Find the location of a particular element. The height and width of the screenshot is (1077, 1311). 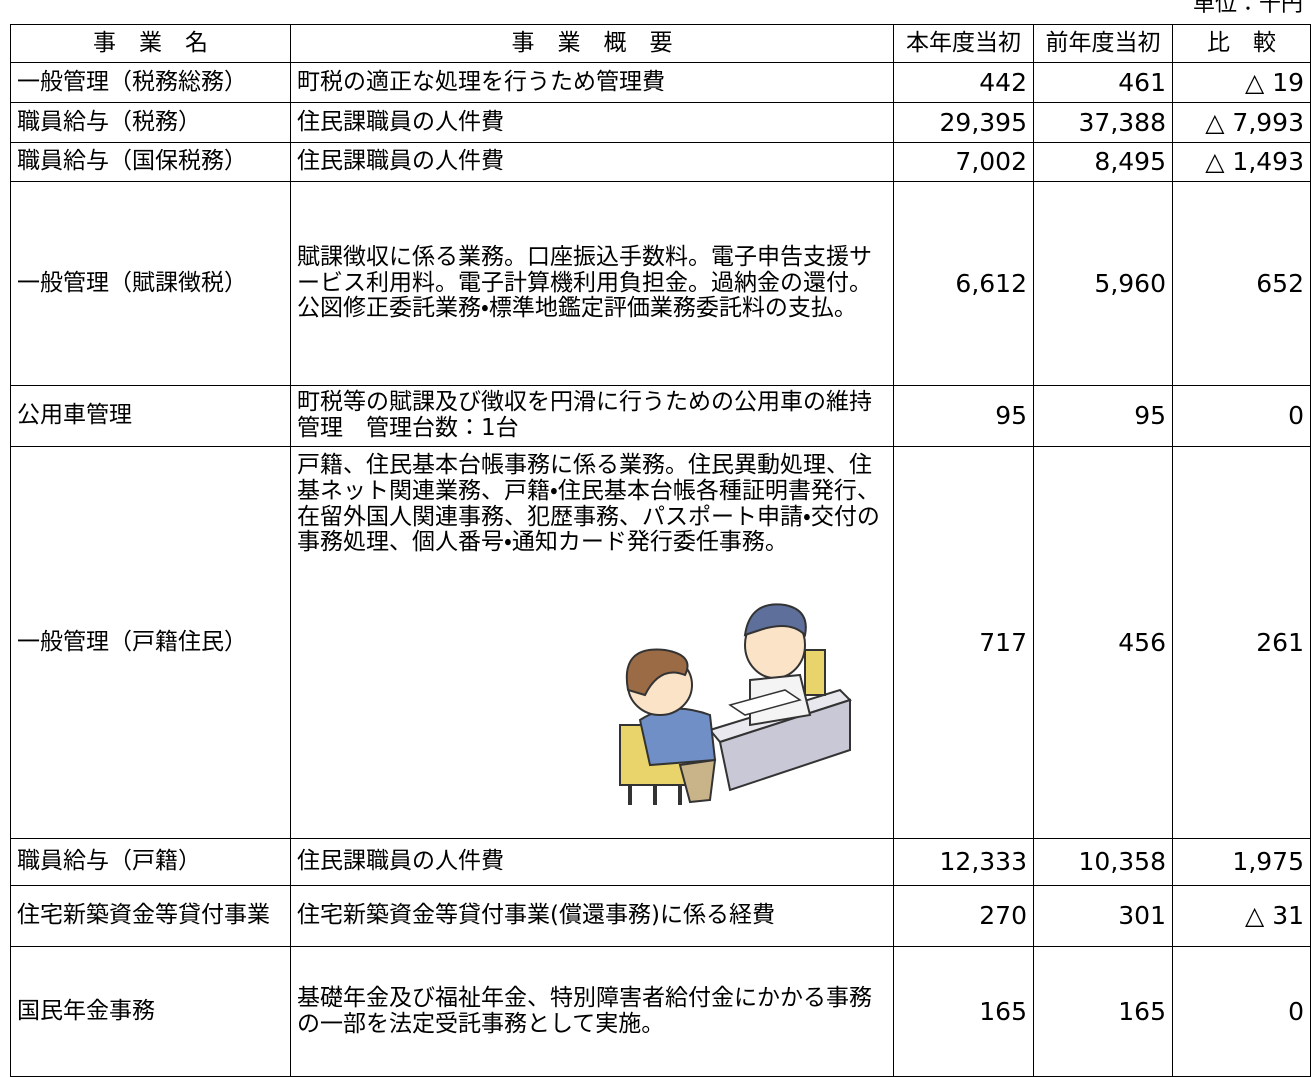

table-row: 職員給与（戸籍） 住民課職員の人件費 12,333 10,358 1,975 is located at coordinates (660, 862).